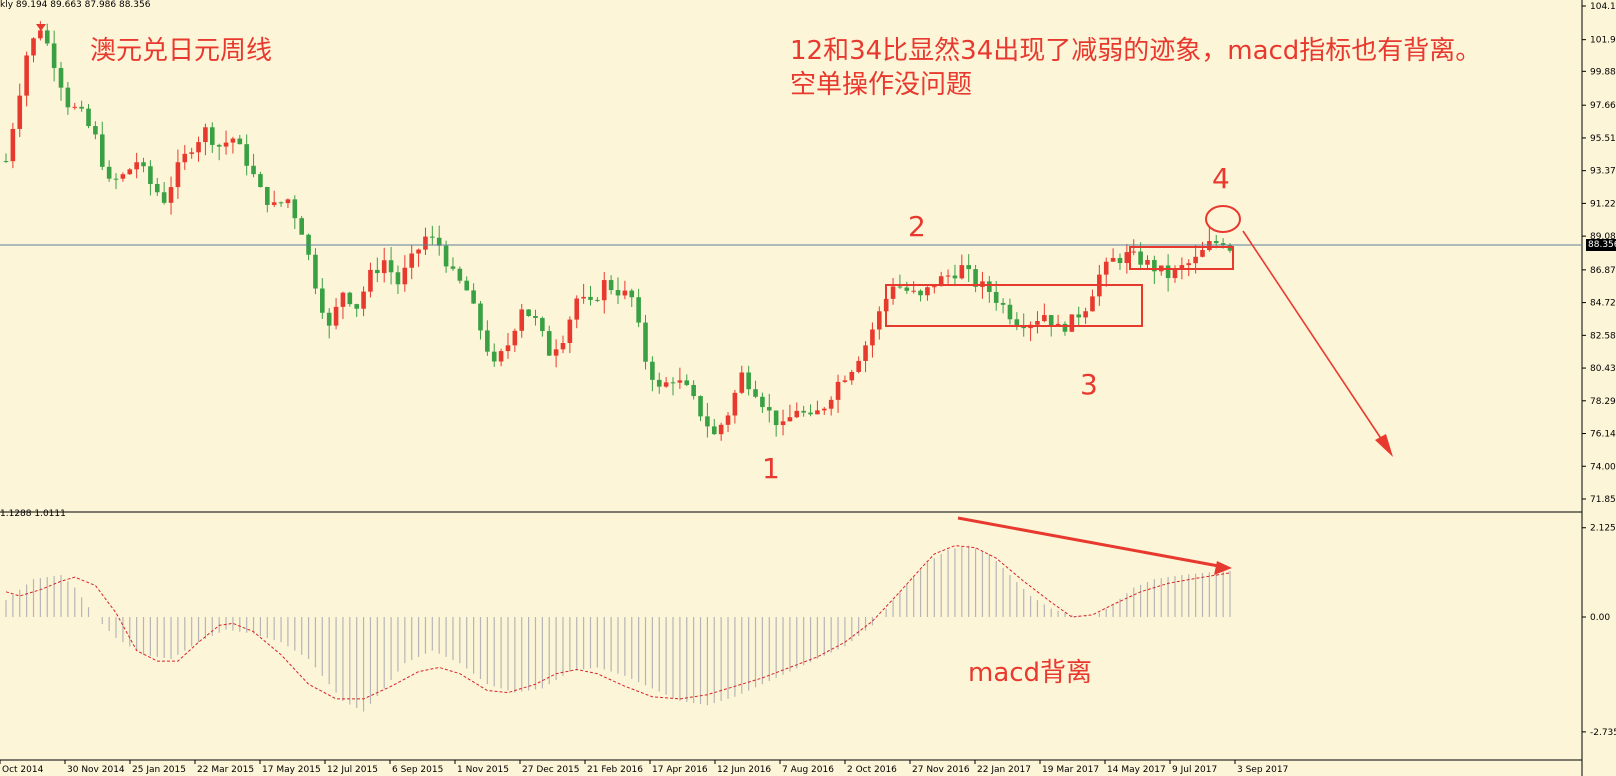 The width and height of the screenshot is (1616, 776). What do you see at coordinates (417, 770) in the screenshot?
I see `time-tick-label: 6 Sep 2015` at bounding box center [417, 770].